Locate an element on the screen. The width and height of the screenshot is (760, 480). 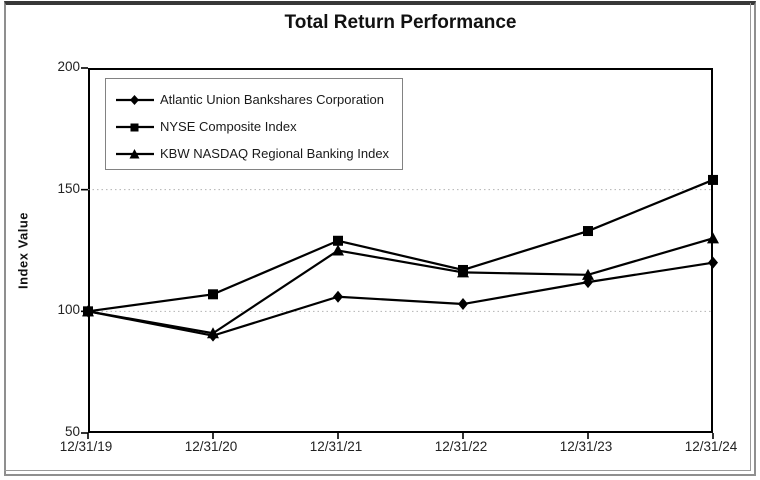
y-tick-label: 150 is located at coordinates (68, 188).